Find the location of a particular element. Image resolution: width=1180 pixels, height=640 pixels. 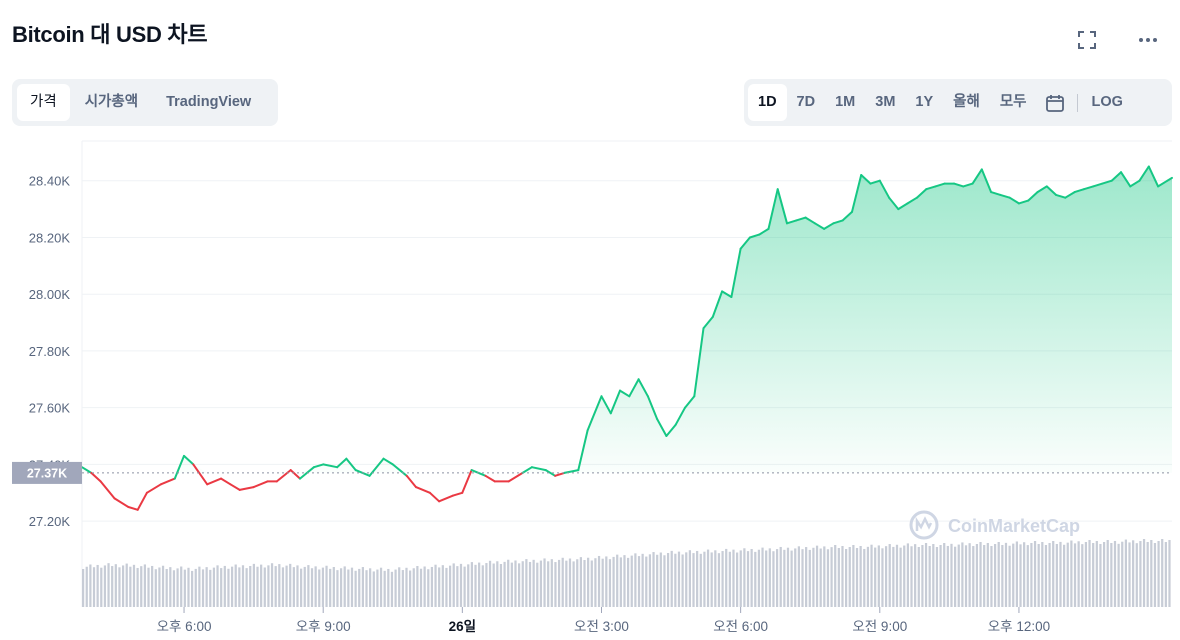

expand-icon is located at coordinates (1087, 40).